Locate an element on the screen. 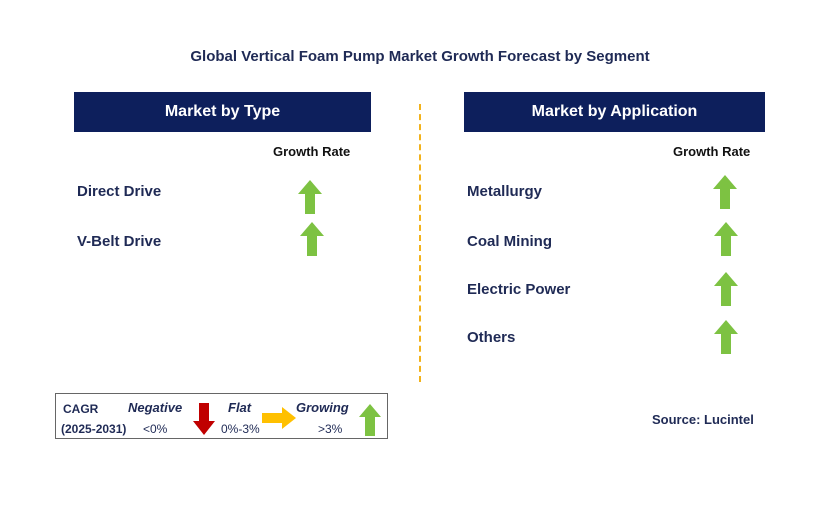  panel-header-type: Market by Type is located at coordinates (222, 112).